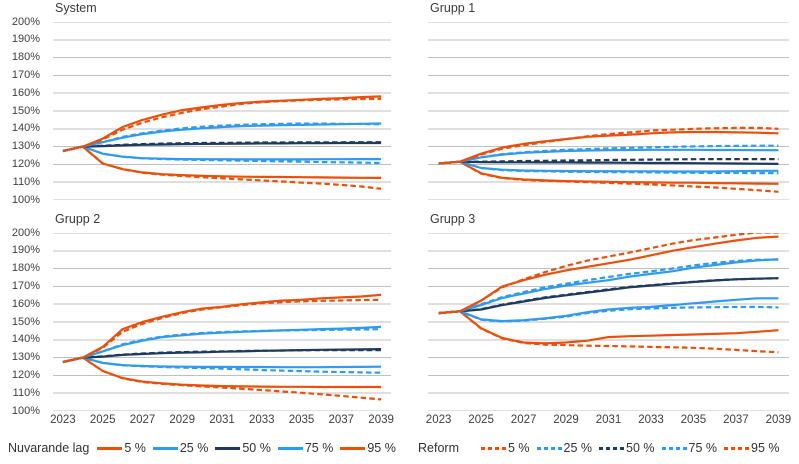 This screenshot has width=799, height=464. I want to click on y-axis-tick-label: 100%, so click(25, 410).